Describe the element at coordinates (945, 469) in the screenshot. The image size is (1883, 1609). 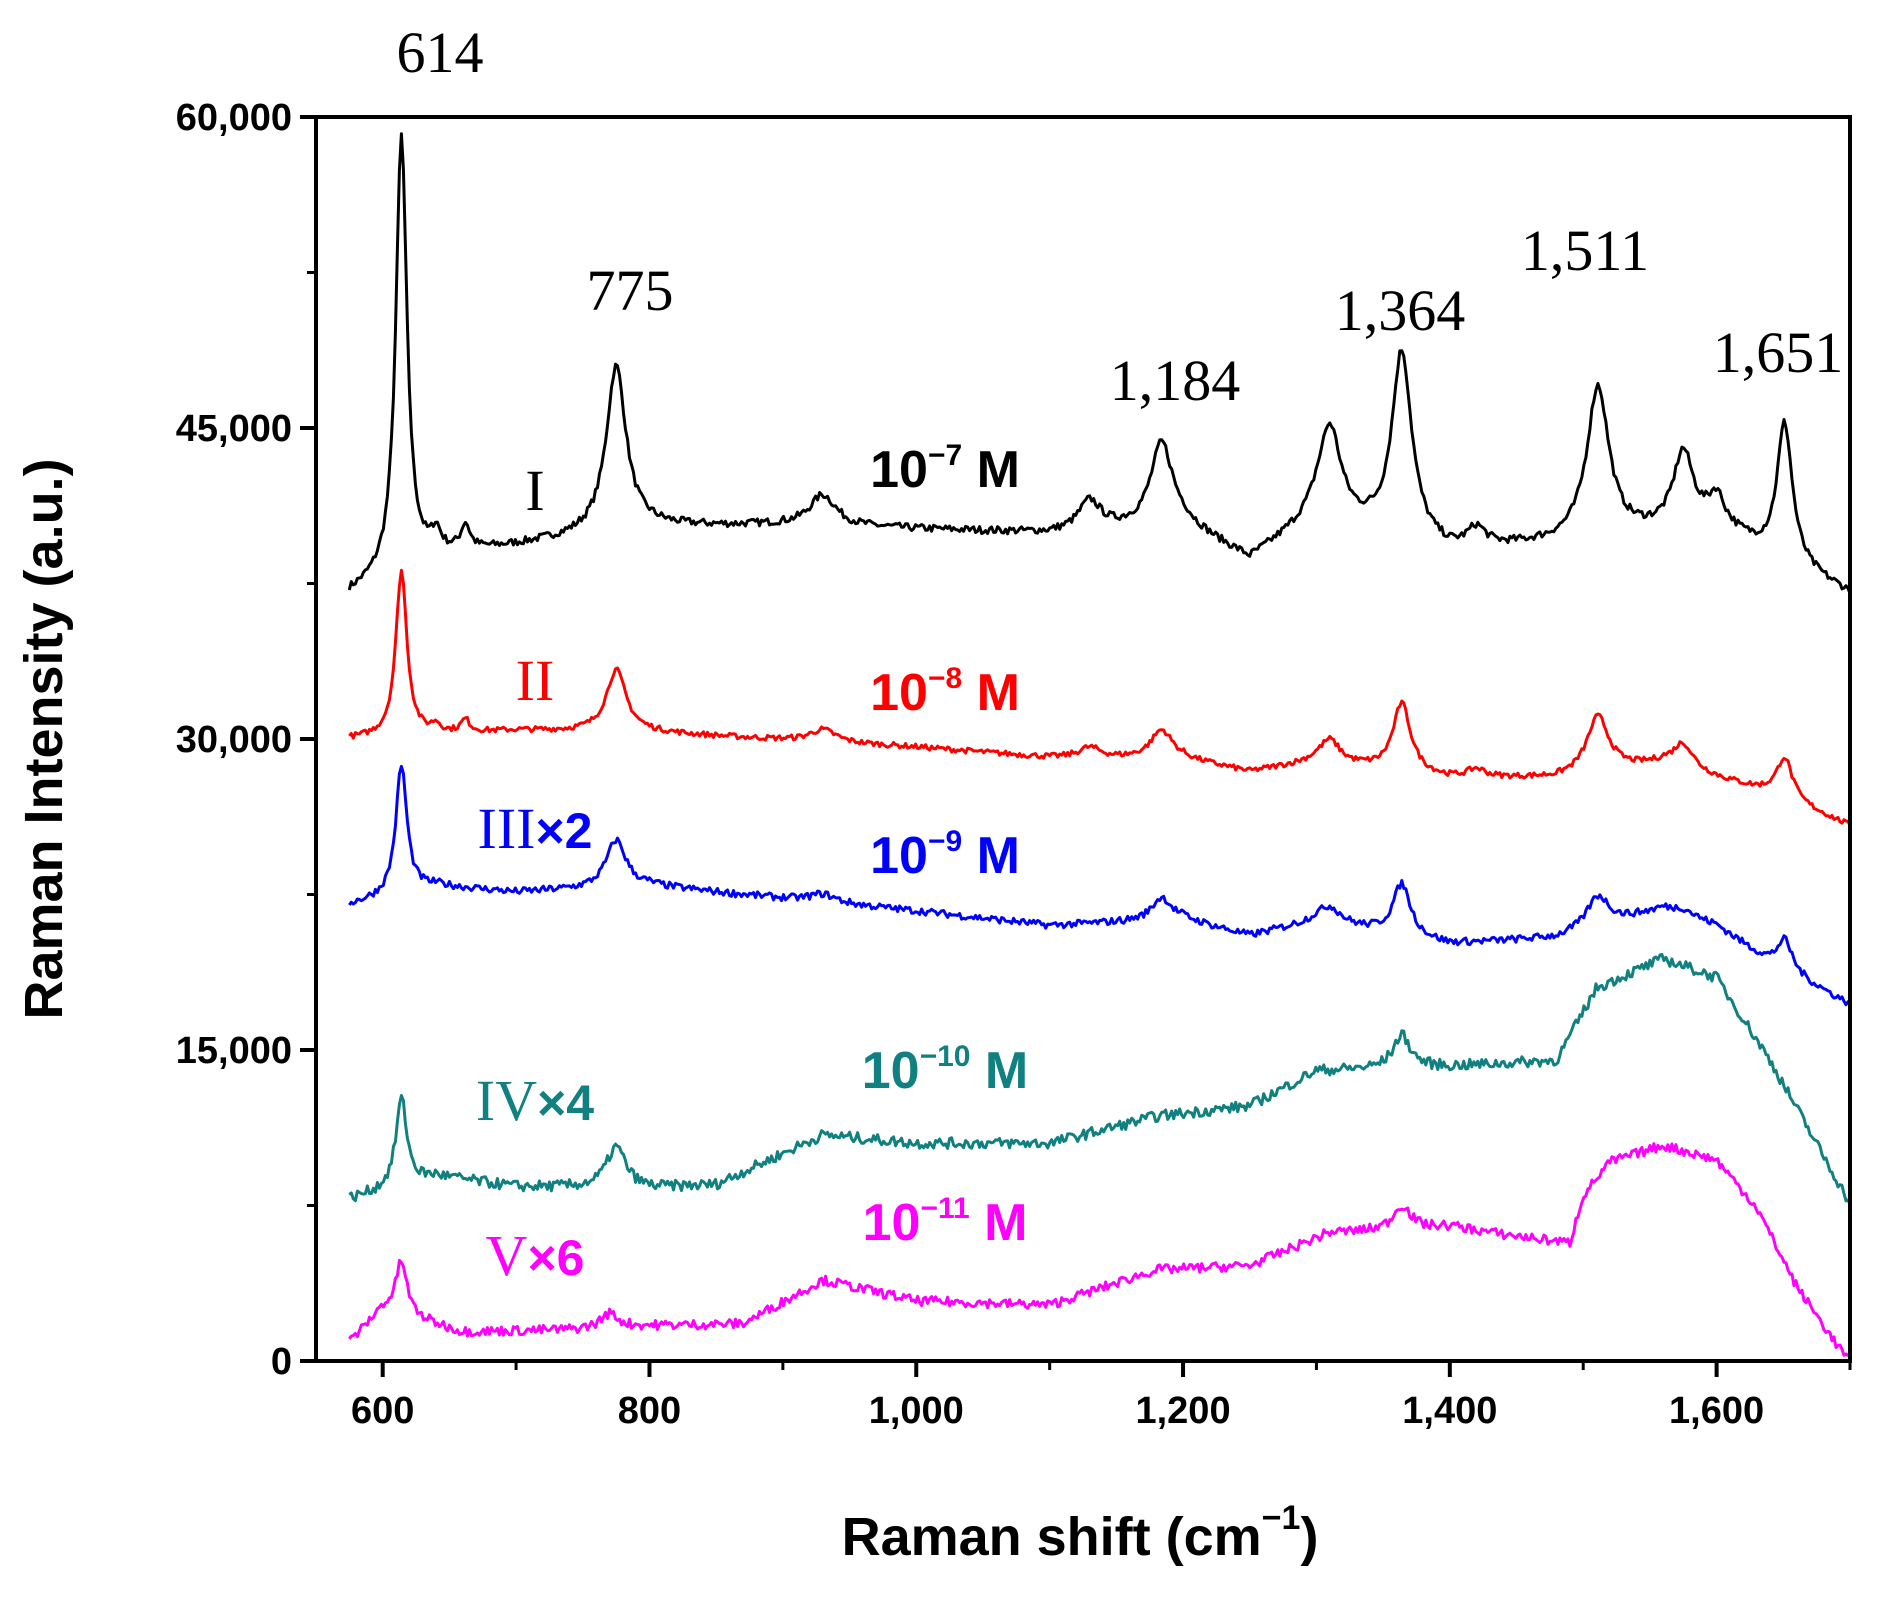
I see `concentration-label-i: 10−7 M` at that location.